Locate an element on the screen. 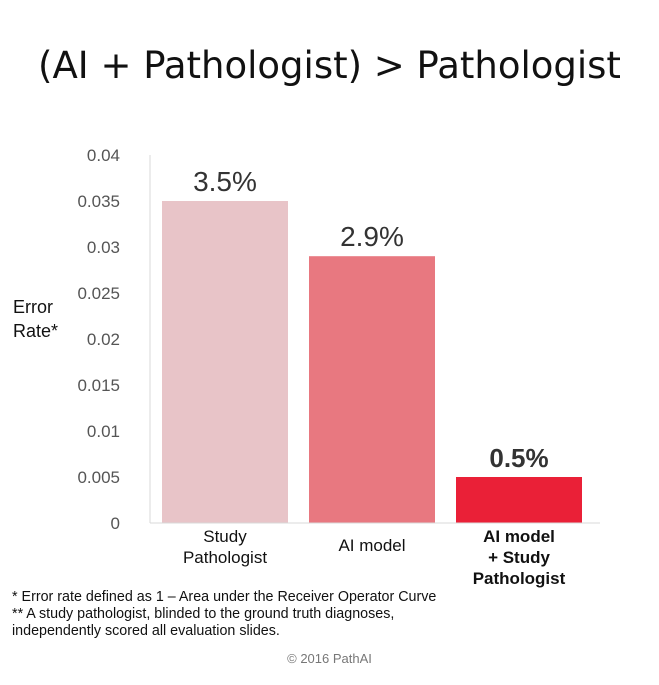  data-label: 0.5% is located at coordinates (518, 458).